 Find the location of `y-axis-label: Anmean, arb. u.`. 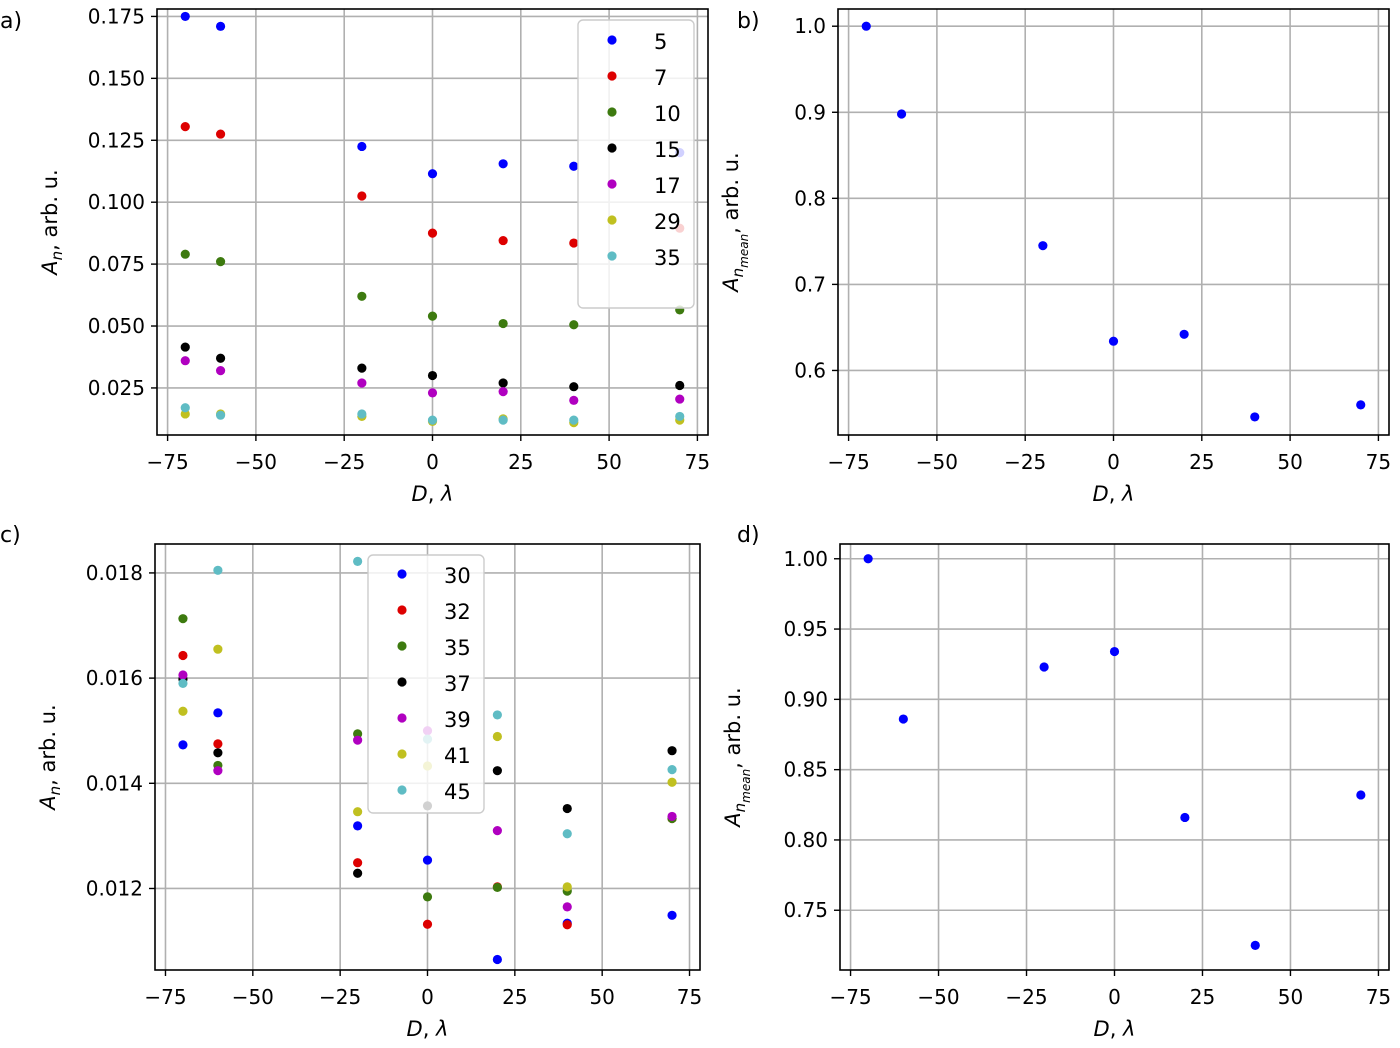

y-axis-label: Anmean, arb. u. is located at coordinates (737, 757).